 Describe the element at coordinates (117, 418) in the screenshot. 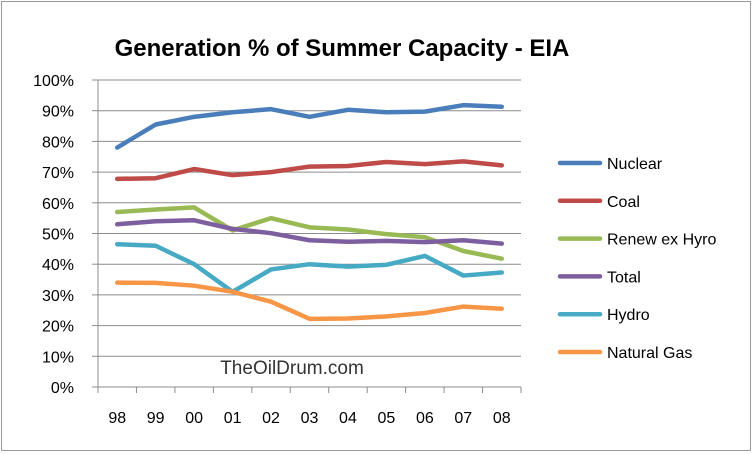

I see `x-tick-label: 98` at that location.